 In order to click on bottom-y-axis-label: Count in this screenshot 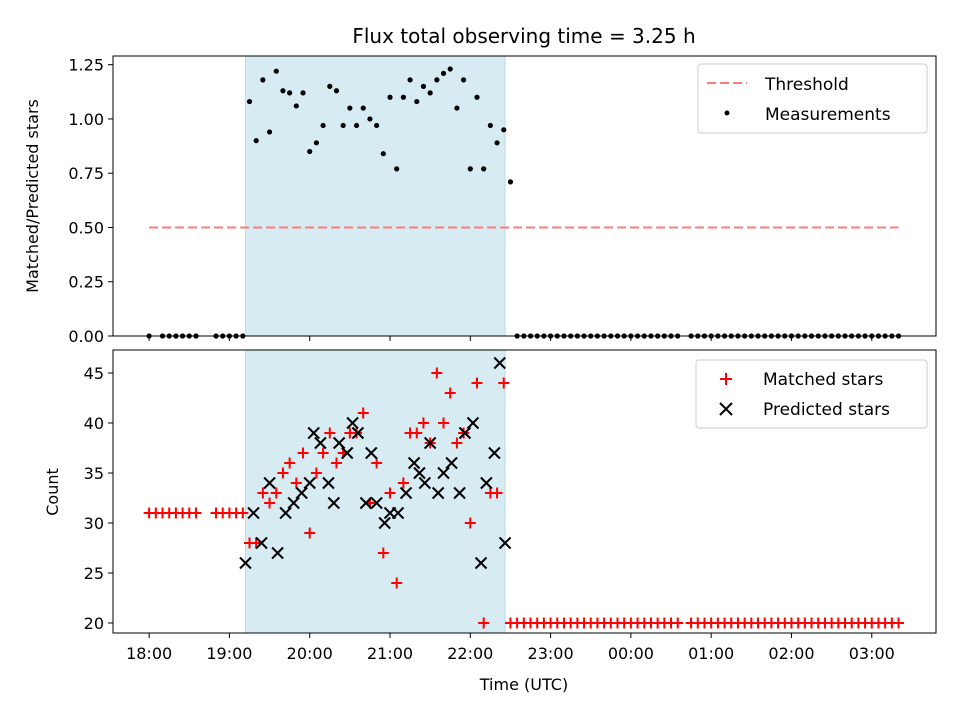, I will do `click(52, 492)`.